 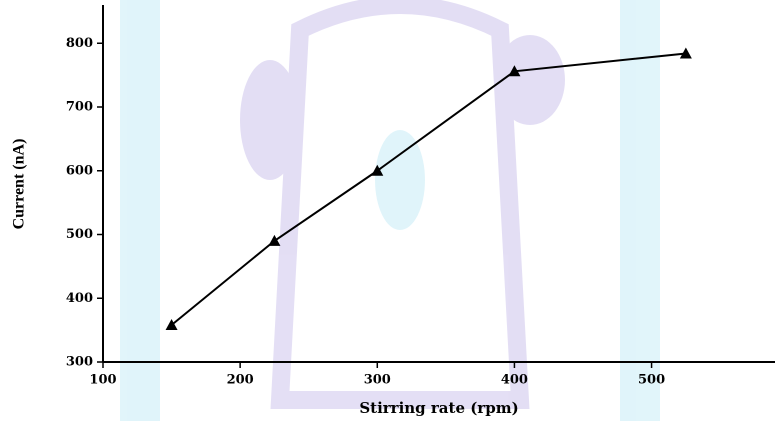 What do you see at coordinates (240, 380) in the screenshot?
I see `x-tick-label: 200` at bounding box center [240, 380].